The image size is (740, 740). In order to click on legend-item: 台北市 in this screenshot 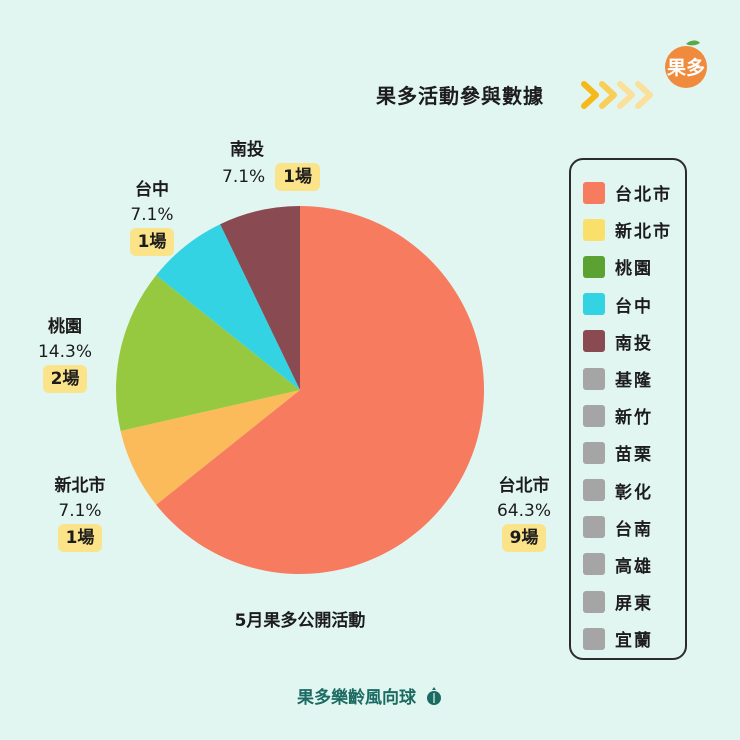, I will do `click(634, 192)`.